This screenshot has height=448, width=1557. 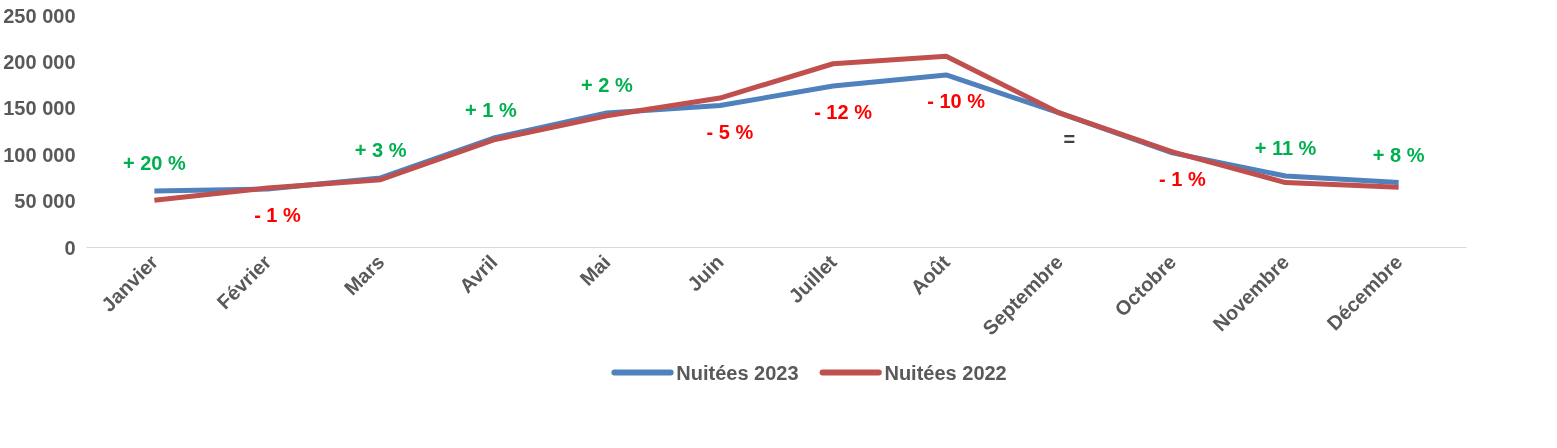 I want to click on legend-label: Nuitées 2023, so click(x=737, y=372).